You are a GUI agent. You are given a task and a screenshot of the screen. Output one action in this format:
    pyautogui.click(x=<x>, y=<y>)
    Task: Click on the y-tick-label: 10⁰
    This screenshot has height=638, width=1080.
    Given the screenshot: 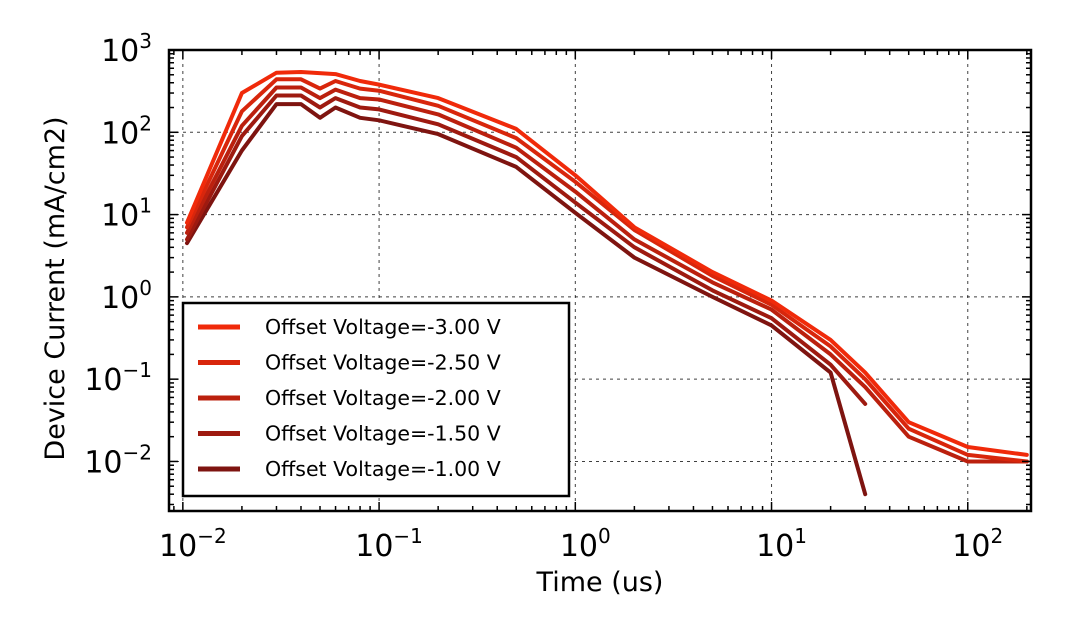 What is the action you would take?
    pyautogui.click(x=126, y=296)
    